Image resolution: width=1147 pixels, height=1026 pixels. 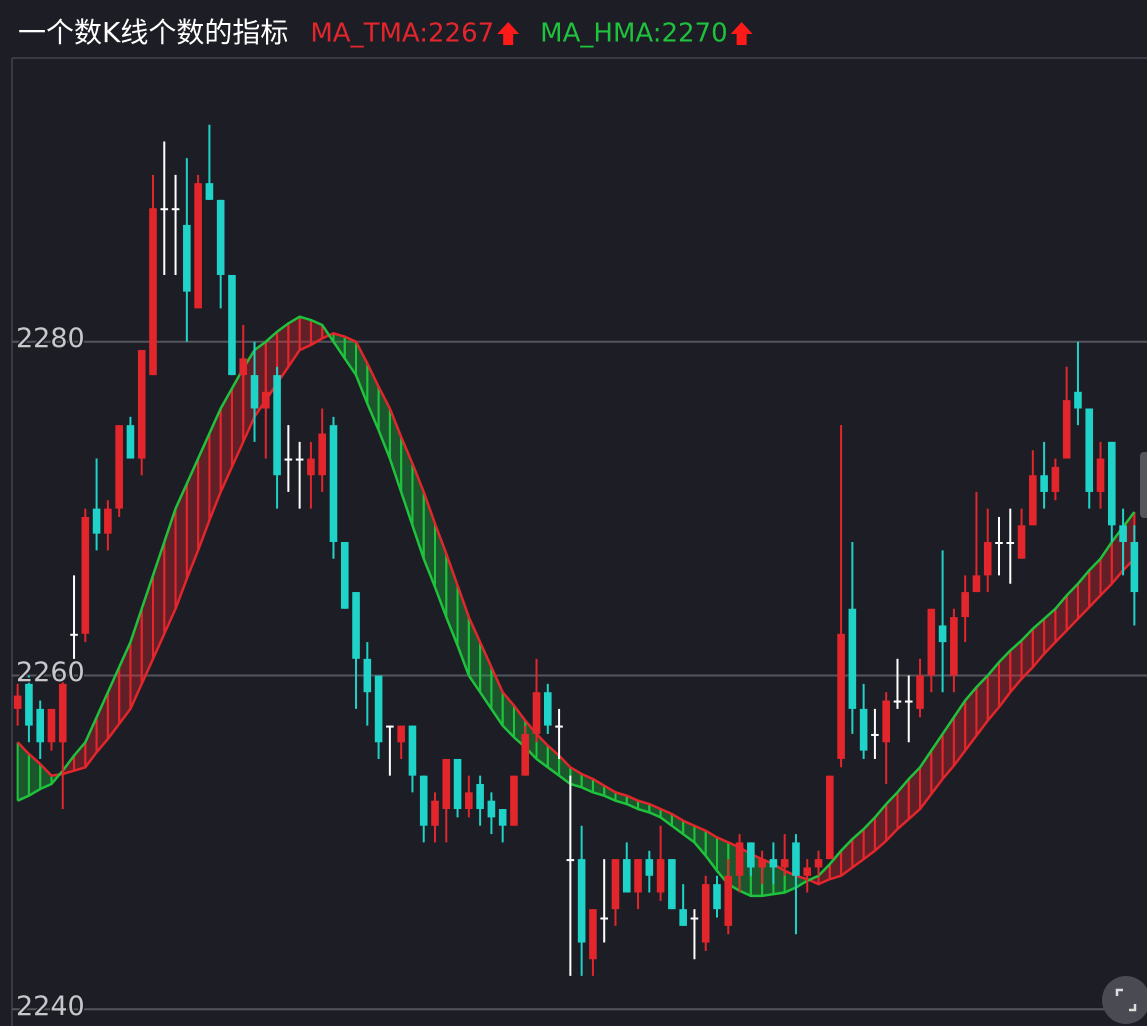 What do you see at coordinates (1143, 485) in the screenshot?
I see `scroll-handle` at bounding box center [1143, 485].